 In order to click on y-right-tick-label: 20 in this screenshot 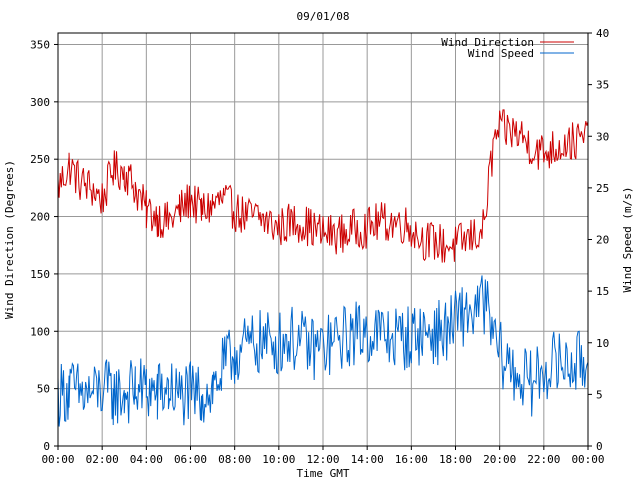, I will do `click(602, 240)`.